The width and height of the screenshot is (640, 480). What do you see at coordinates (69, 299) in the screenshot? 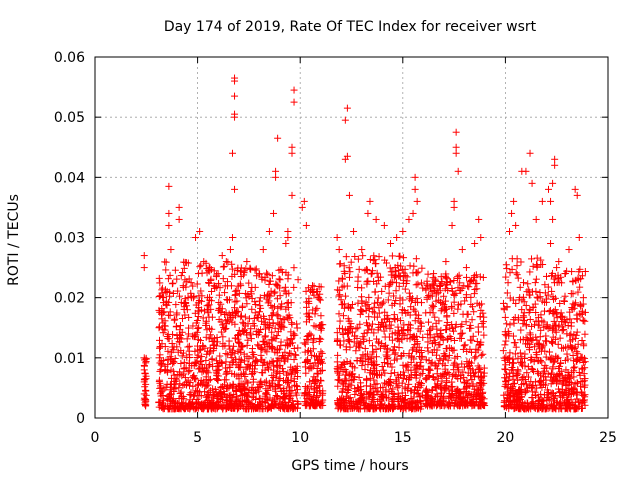
I see `y-tick-label: 0.02` at bounding box center [69, 299].